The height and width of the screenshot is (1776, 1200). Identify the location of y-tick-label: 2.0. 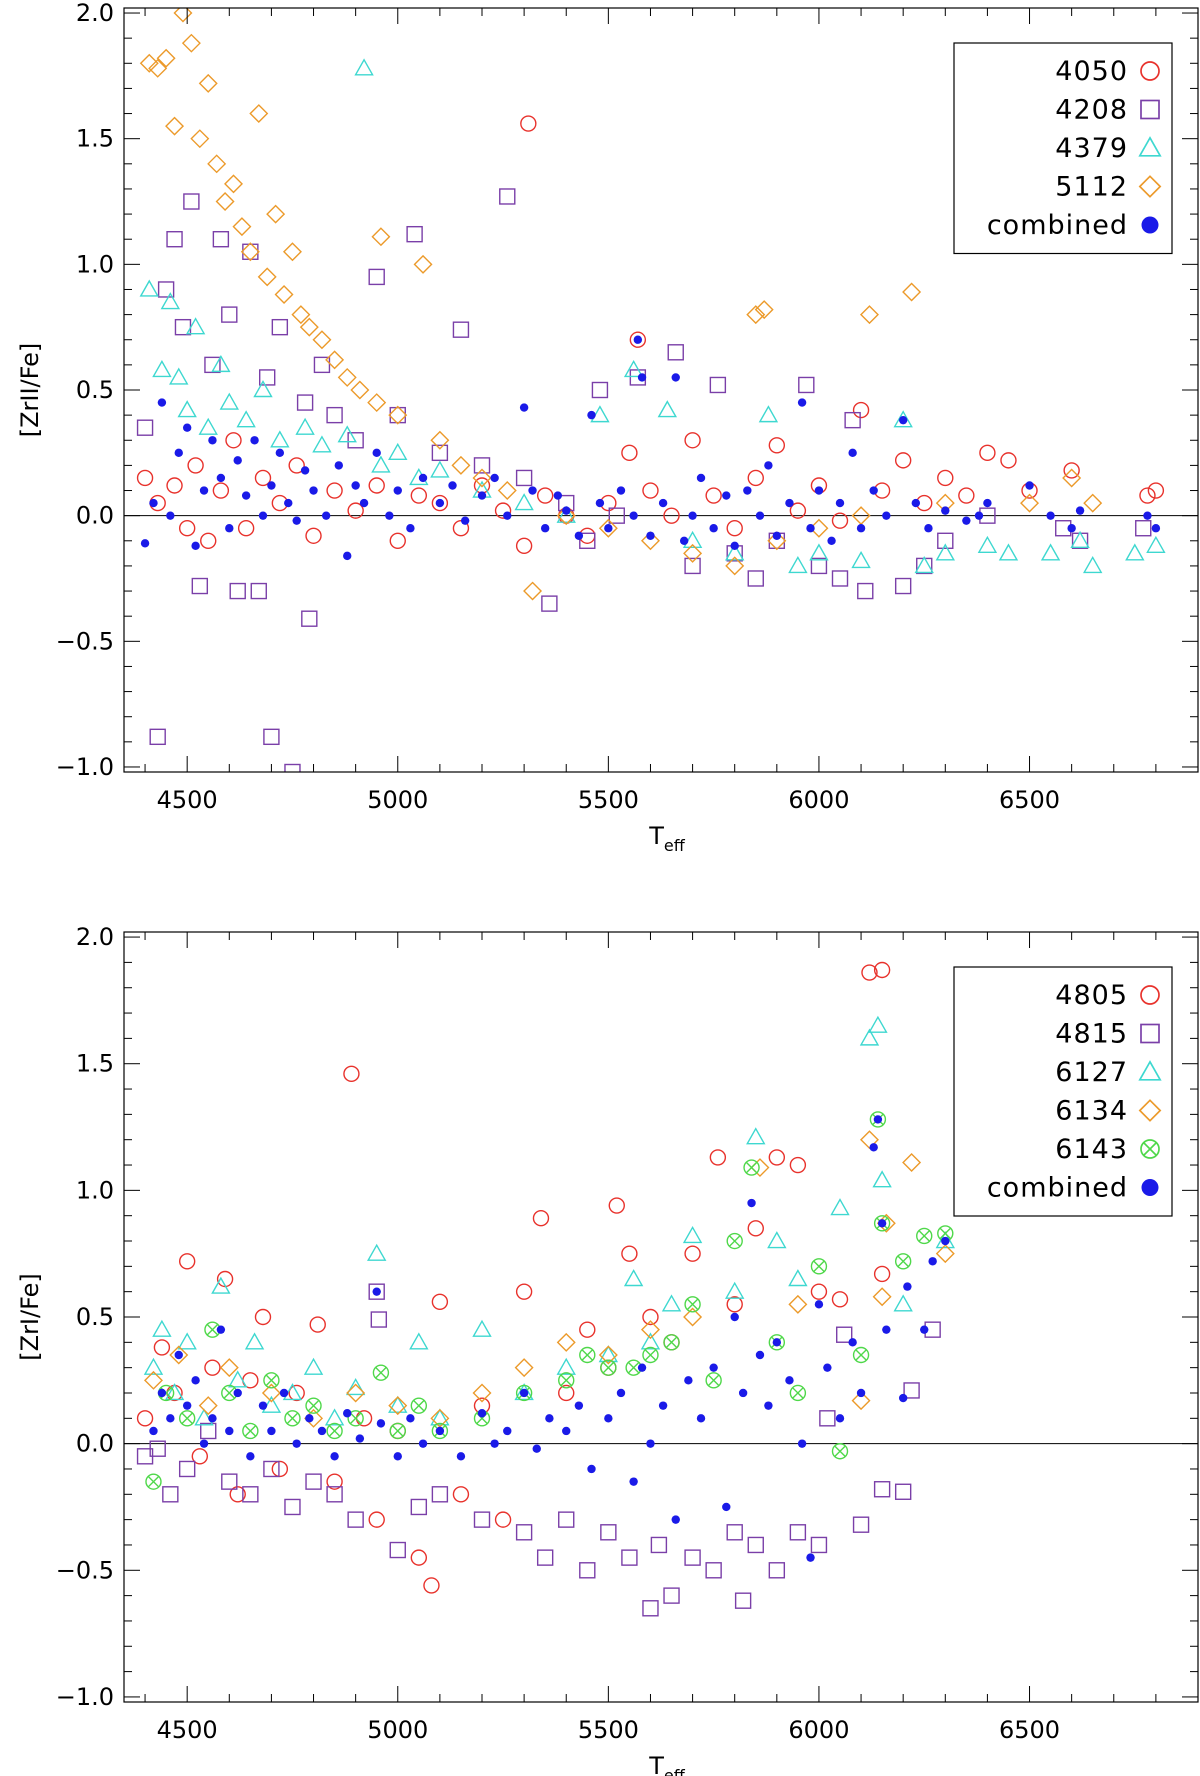
(95, 13).